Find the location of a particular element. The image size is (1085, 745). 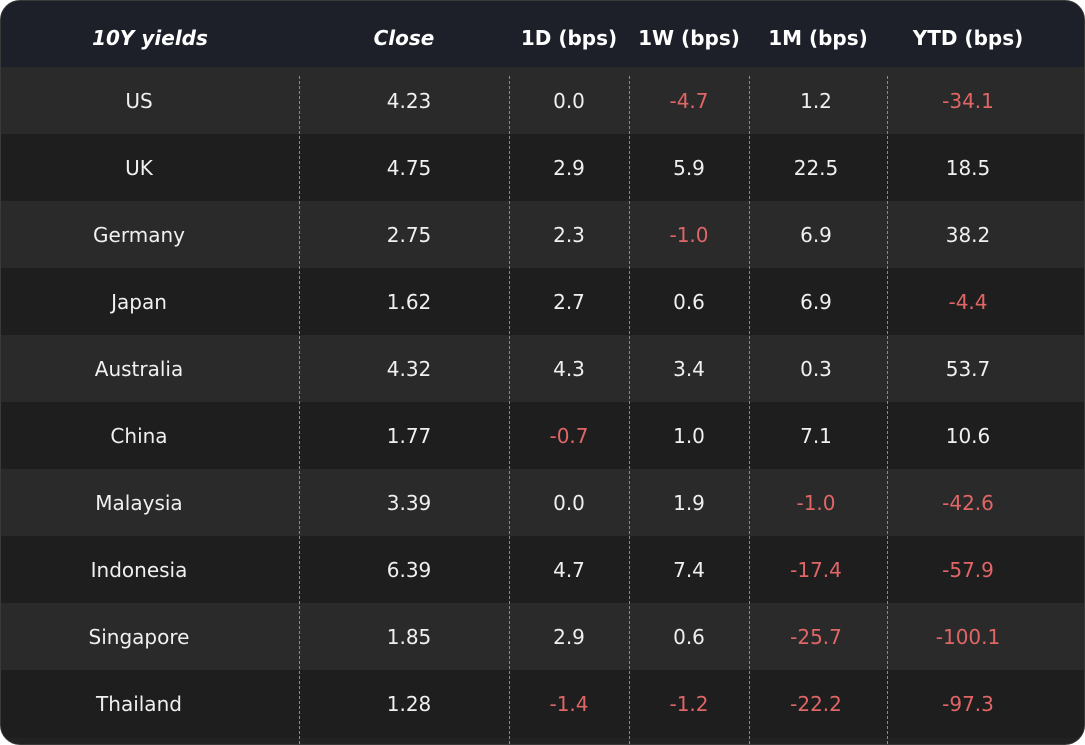

cell-ytd: -34.1 is located at coordinates (968, 101).